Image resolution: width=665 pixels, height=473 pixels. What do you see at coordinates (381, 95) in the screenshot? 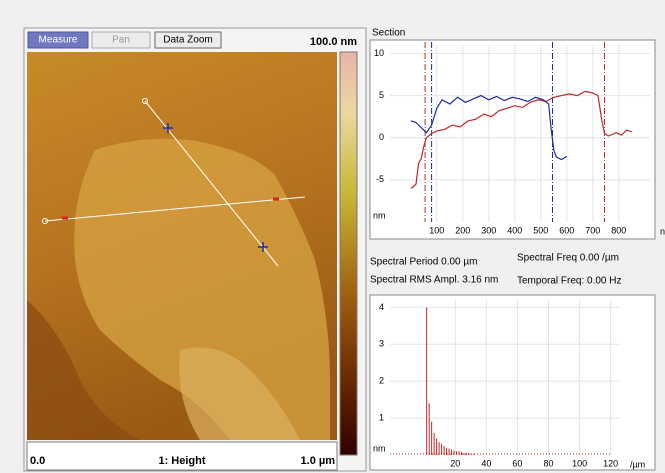
I see `y-tick-label: 5` at bounding box center [381, 95].